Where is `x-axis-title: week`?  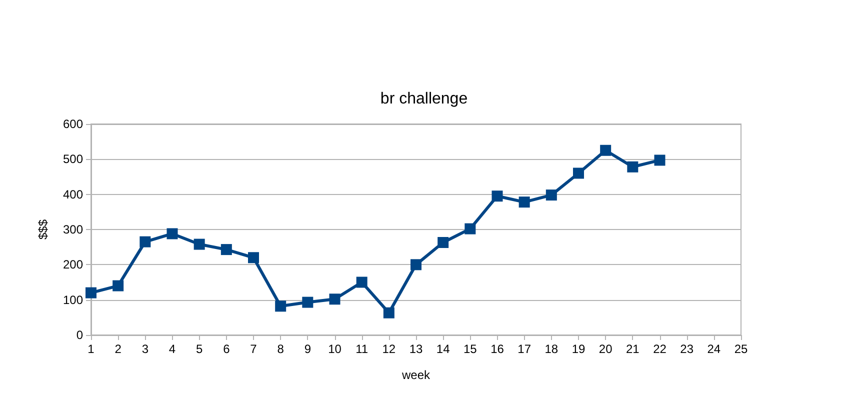
x-axis-title: week is located at coordinates (416, 375).